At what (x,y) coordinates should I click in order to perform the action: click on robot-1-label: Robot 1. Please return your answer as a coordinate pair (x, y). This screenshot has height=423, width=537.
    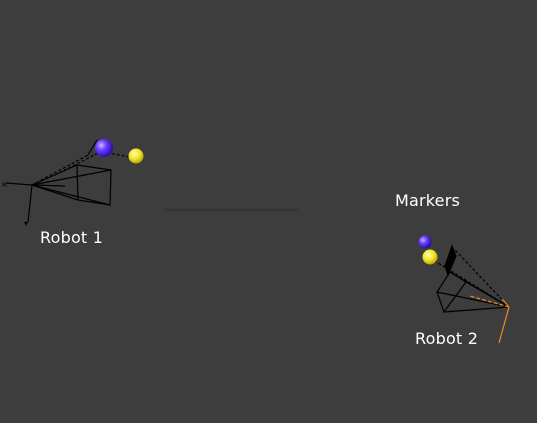
    Looking at the image, I should click on (72, 237).